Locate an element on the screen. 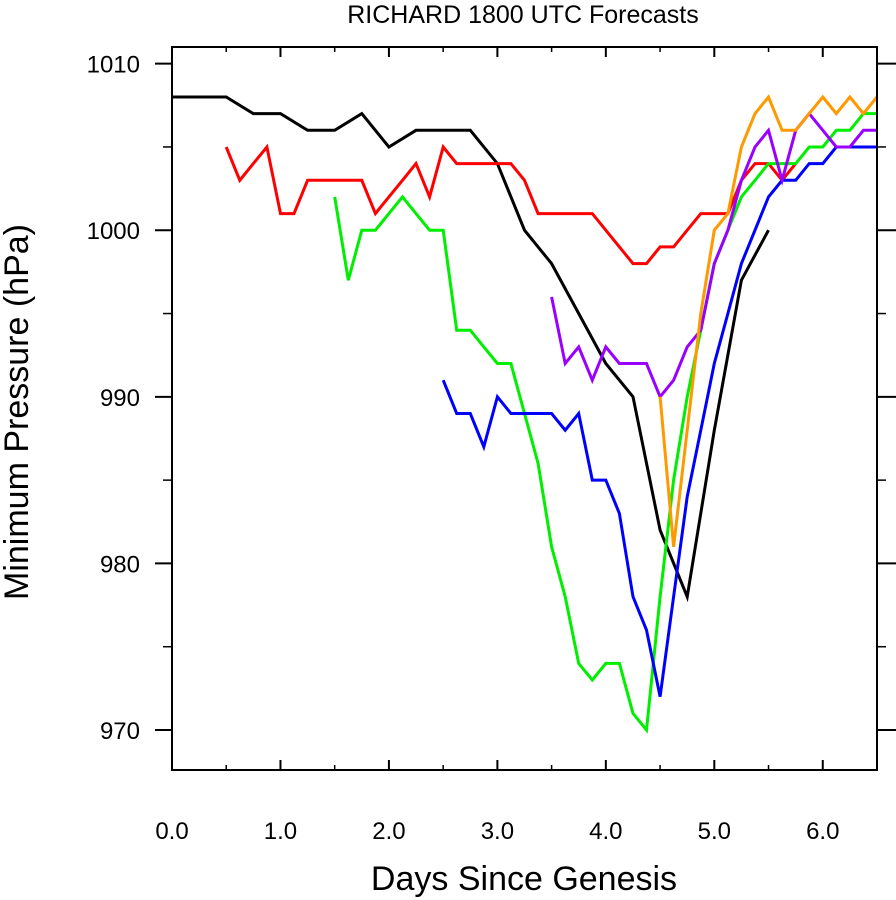  x-axis-title: Days Since Genesis is located at coordinates (524, 879).